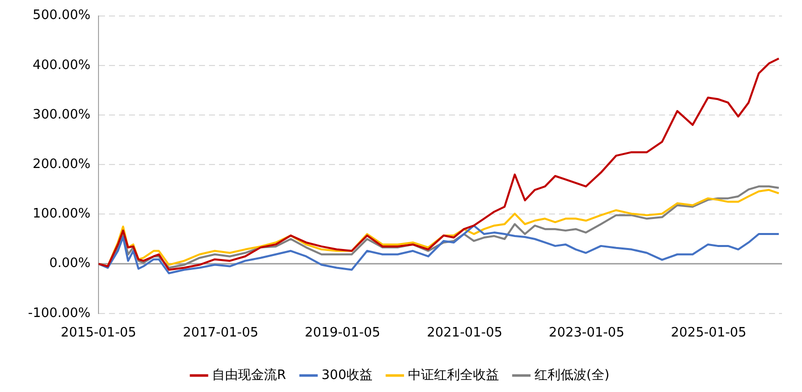 The image size is (802, 392). Describe the element at coordinates (70, 264) in the screenshot. I see `y-tick-label: 0.00%` at that location.